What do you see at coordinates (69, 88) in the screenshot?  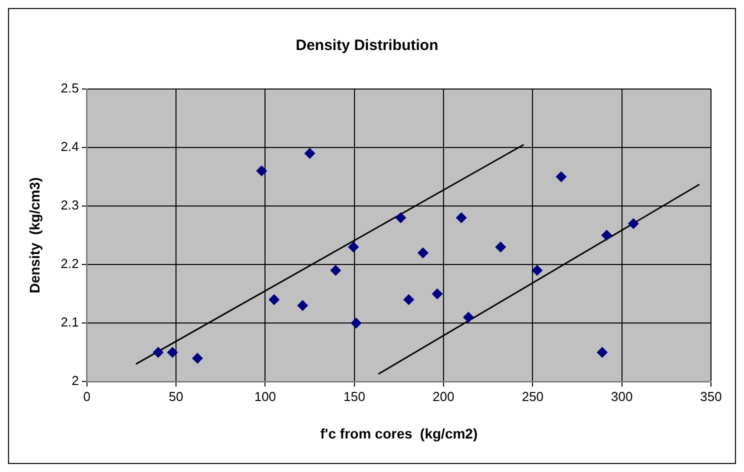 I see `y-tick-label: 2.5` at bounding box center [69, 88].